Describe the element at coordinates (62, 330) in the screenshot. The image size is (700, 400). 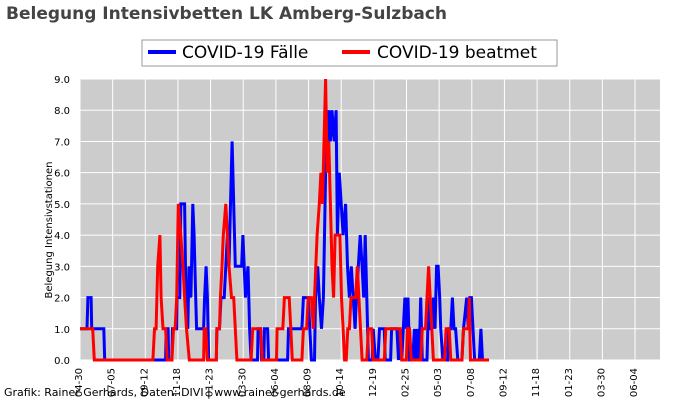
I see `y-tick-label: 1.0` at that location.